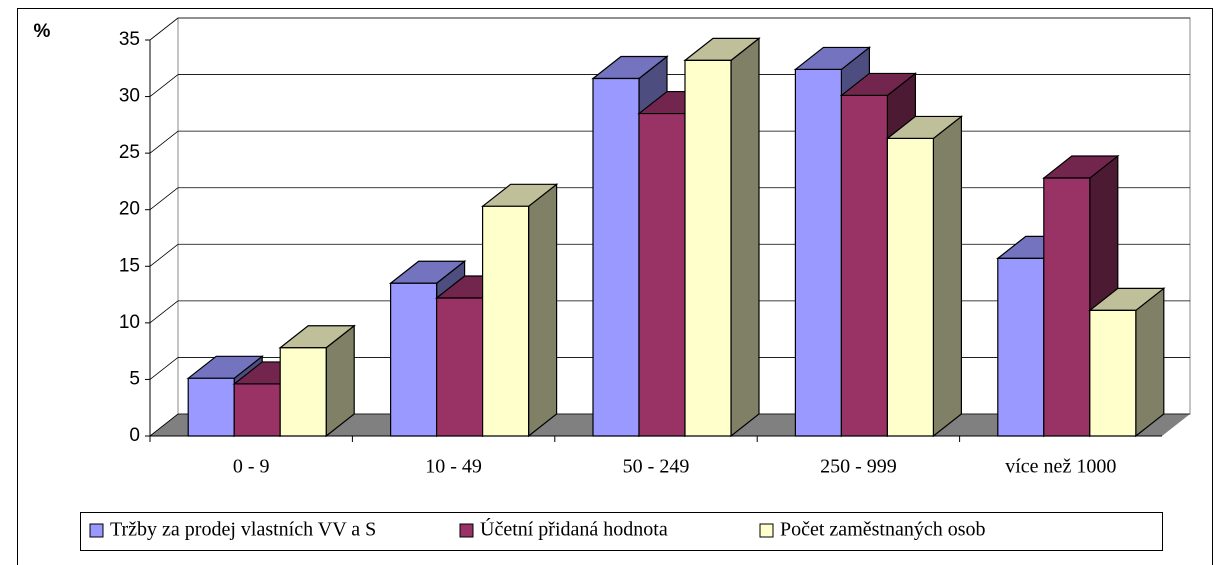  I want to click on legend-box, so click(621, 531).